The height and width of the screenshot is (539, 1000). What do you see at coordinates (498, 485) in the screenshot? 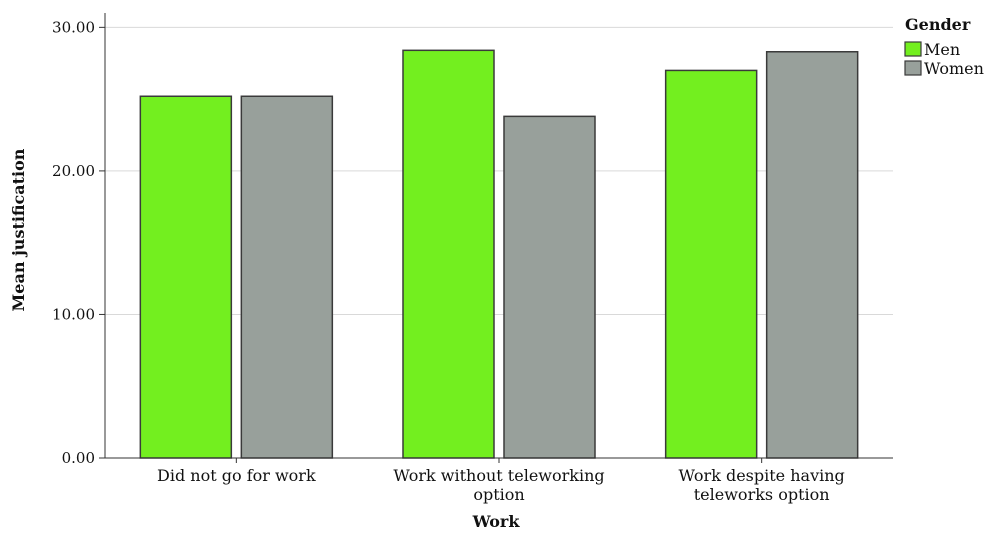
I see `x-tick-label: Work without teleworking option` at bounding box center [498, 485].